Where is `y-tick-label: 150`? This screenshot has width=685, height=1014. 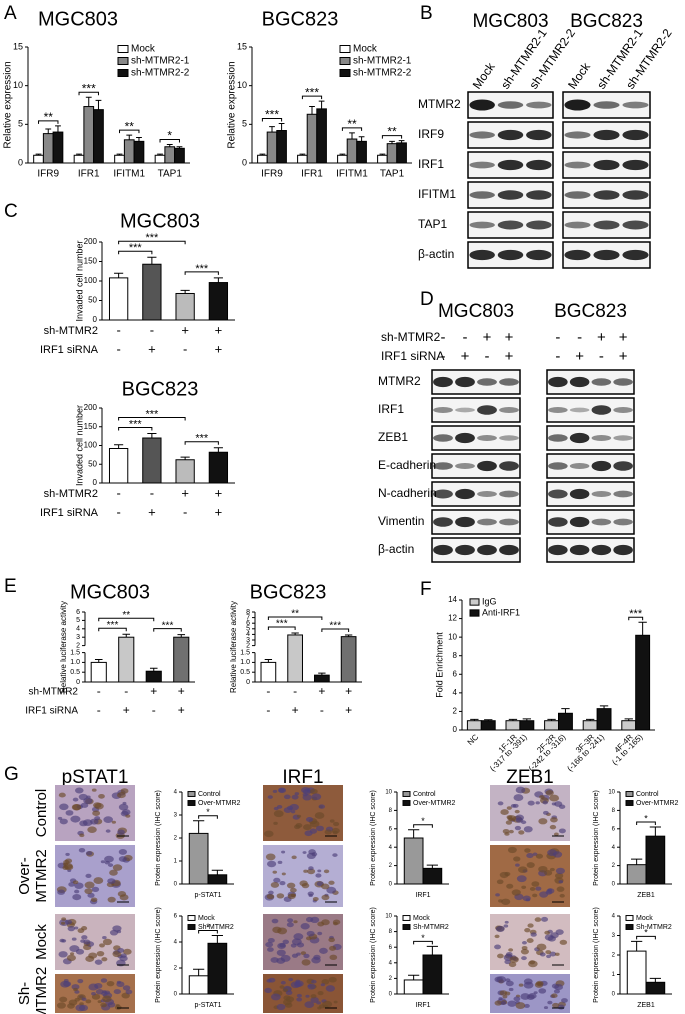 y-tick-label: 150 is located at coordinates (91, 261).